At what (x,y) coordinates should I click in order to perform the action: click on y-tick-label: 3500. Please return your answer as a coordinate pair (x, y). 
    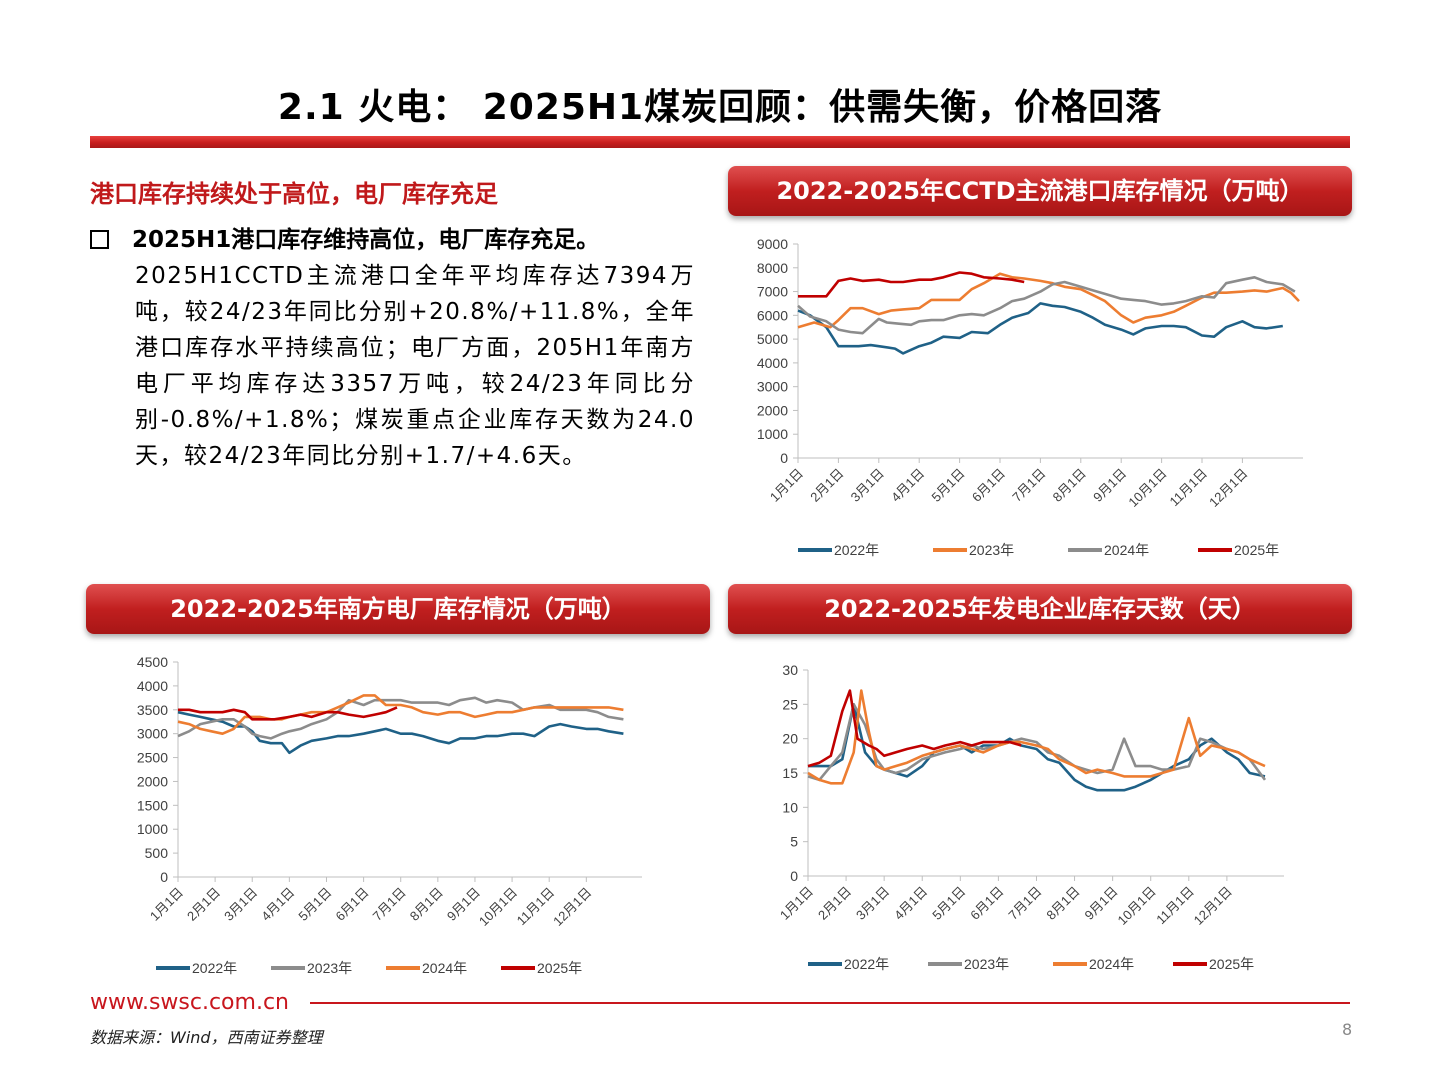
    Looking at the image, I should click on (152, 710).